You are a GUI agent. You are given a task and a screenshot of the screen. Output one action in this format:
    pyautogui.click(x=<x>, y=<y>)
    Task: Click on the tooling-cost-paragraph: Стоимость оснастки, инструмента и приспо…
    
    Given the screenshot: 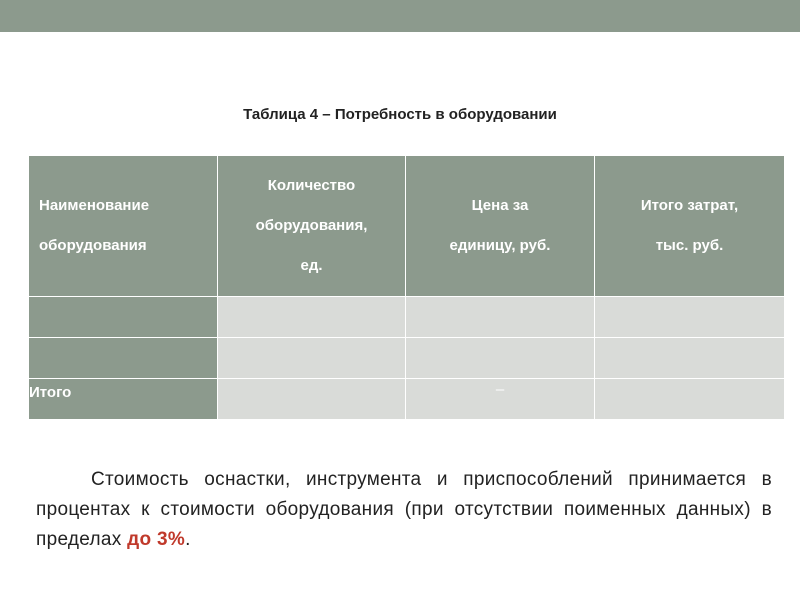 What is the action you would take?
    pyautogui.click(x=404, y=510)
    